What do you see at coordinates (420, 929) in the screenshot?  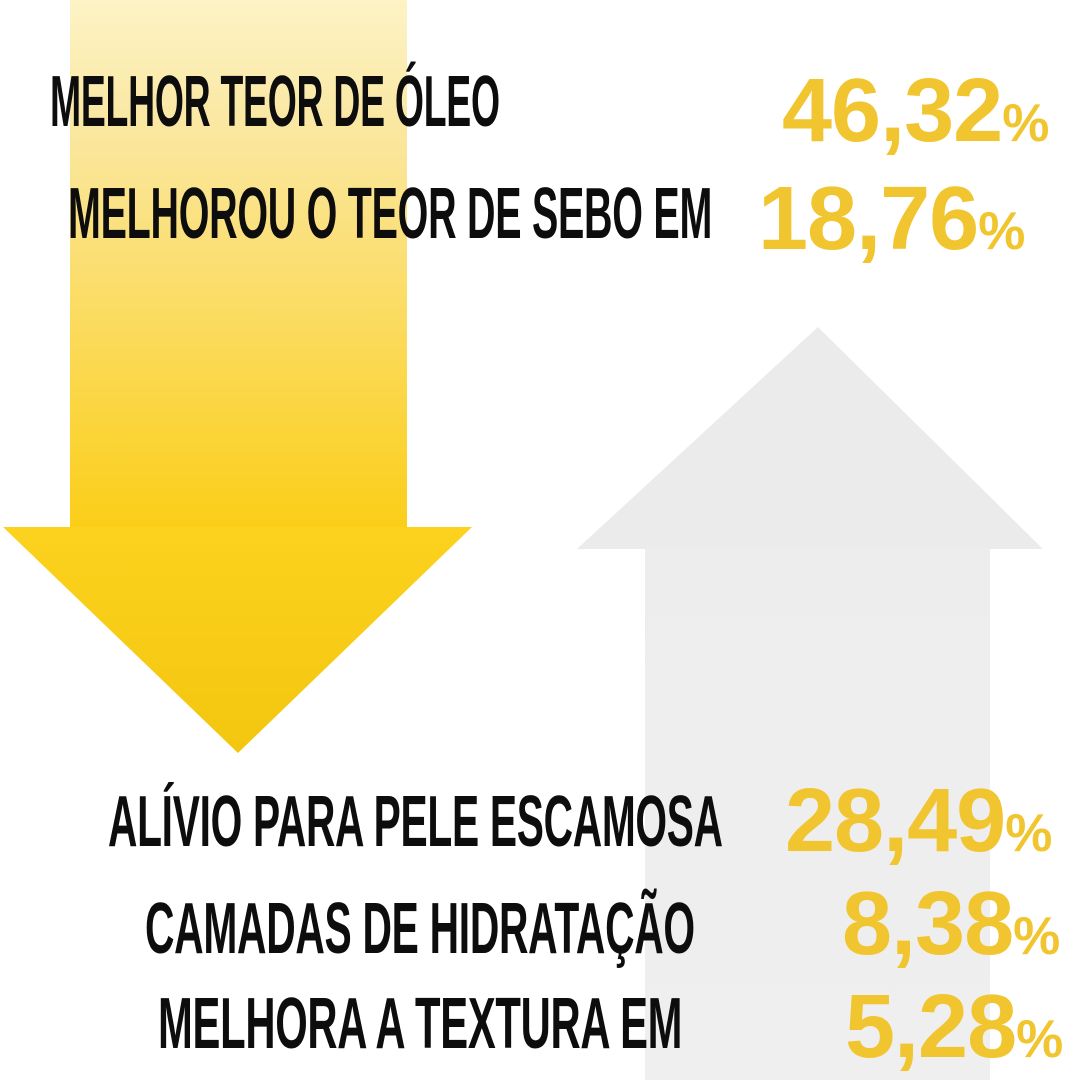 I see `metric-label-hydration-layers: CAMADAS DE HIDRATAÇÃO` at bounding box center [420, 929].